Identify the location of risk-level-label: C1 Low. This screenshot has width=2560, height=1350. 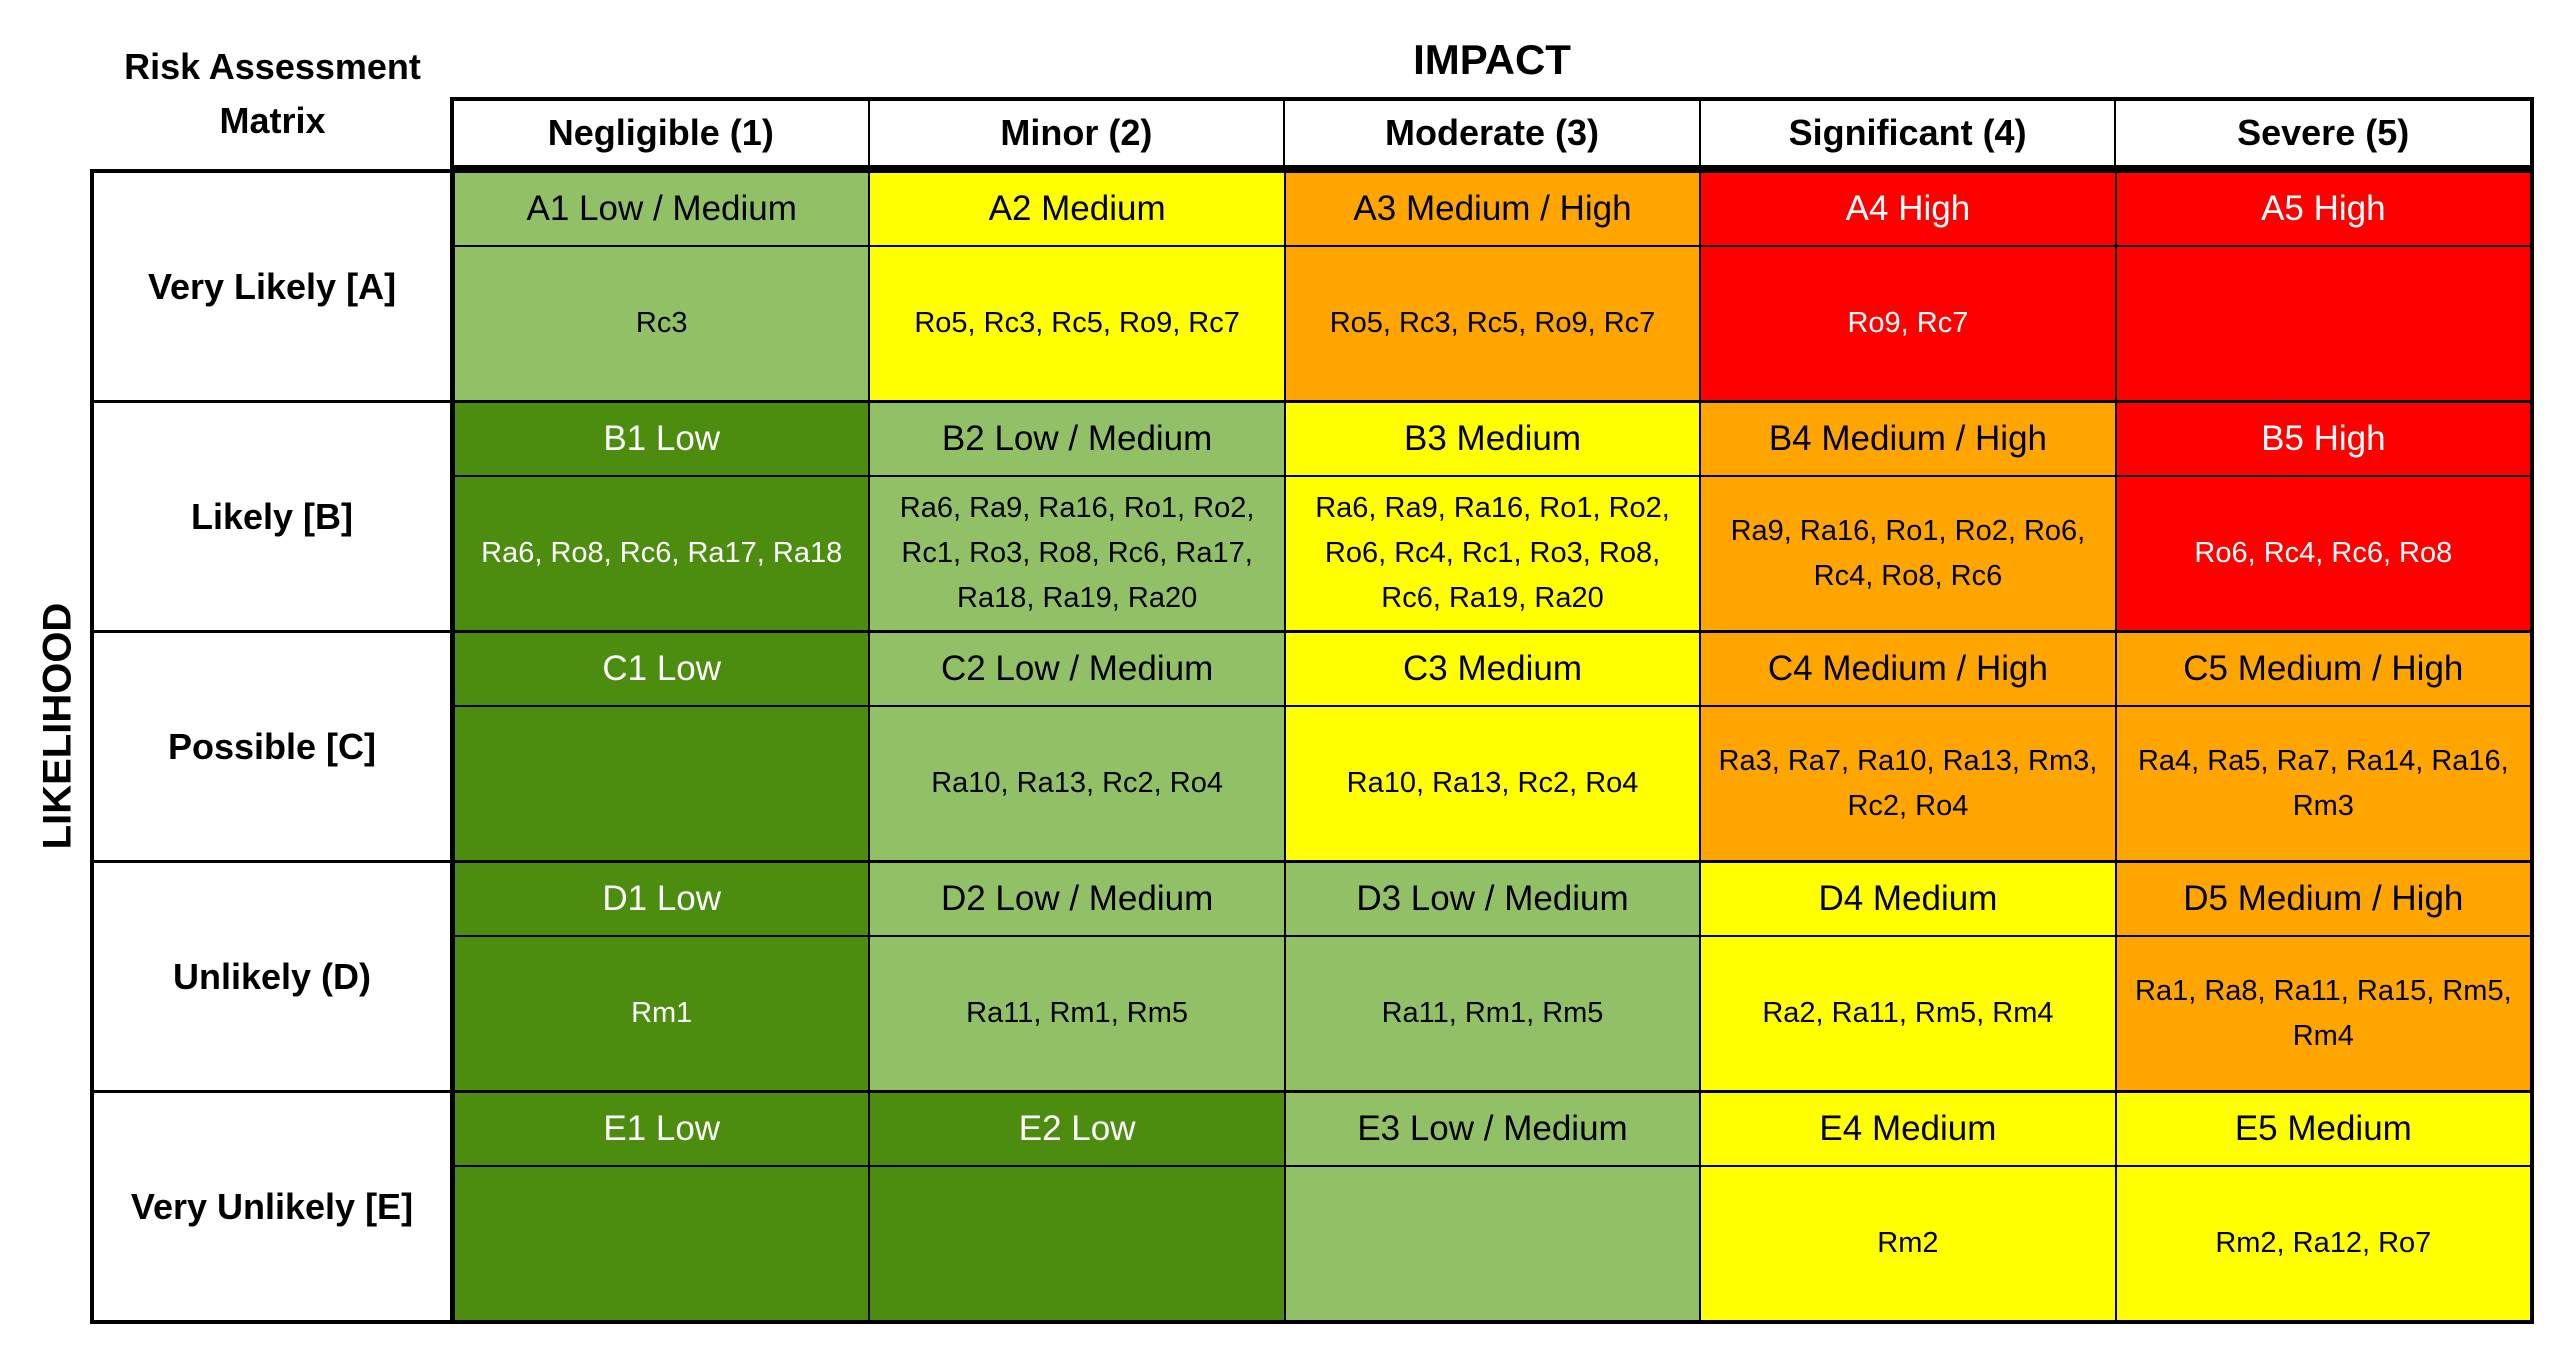
(662, 670).